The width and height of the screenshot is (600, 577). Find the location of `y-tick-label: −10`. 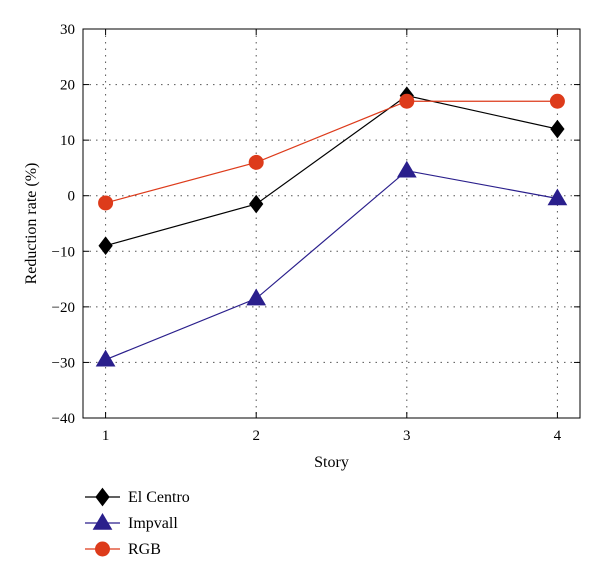

y-tick-label: −10 is located at coordinates (63, 252).